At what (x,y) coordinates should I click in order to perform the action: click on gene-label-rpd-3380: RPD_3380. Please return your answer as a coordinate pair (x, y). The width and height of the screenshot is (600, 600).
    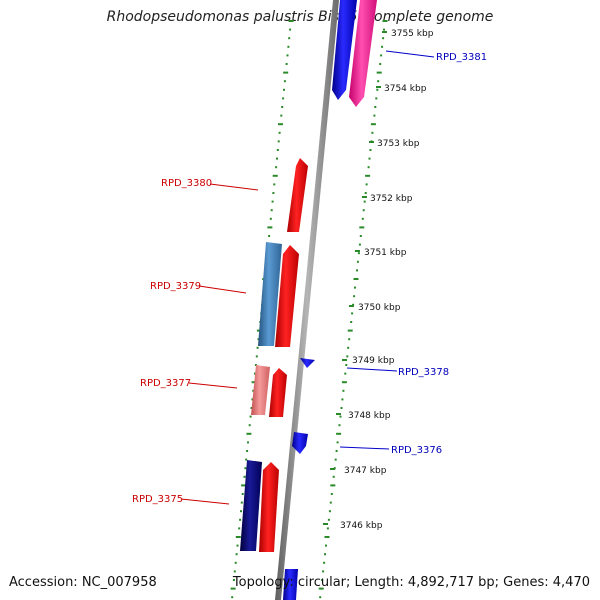
    Looking at the image, I should click on (186, 183).